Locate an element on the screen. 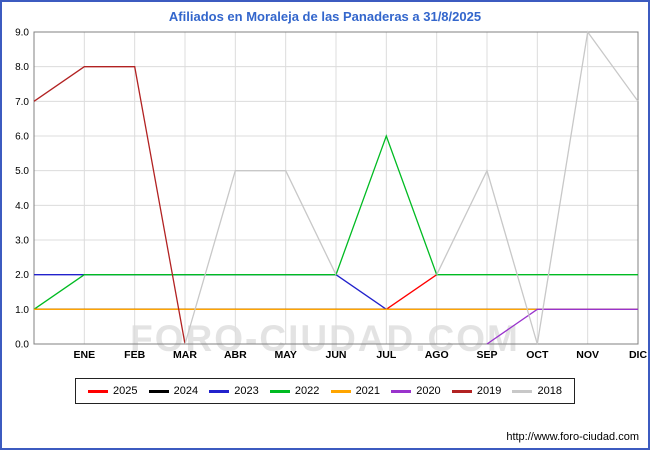 This screenshot has width=650, height=450. x-tick-label: MAR is located at coordinates (185, 355).